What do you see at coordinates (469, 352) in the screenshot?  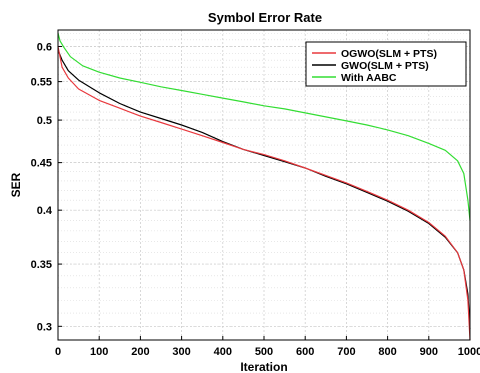 I see `x-tick-label: 1000` at bounding box center [469, 352].